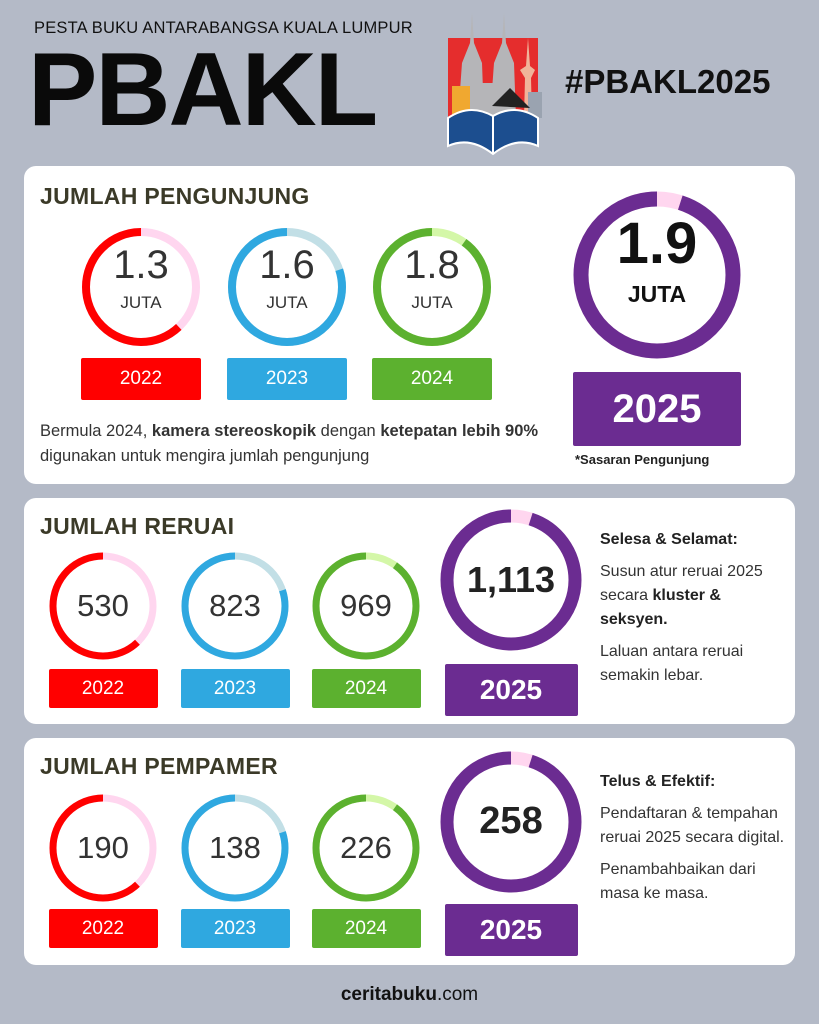  Describe the element at coordinates (457, 994) in the screenshot. I see `footer-site-rest: .com` at that location.